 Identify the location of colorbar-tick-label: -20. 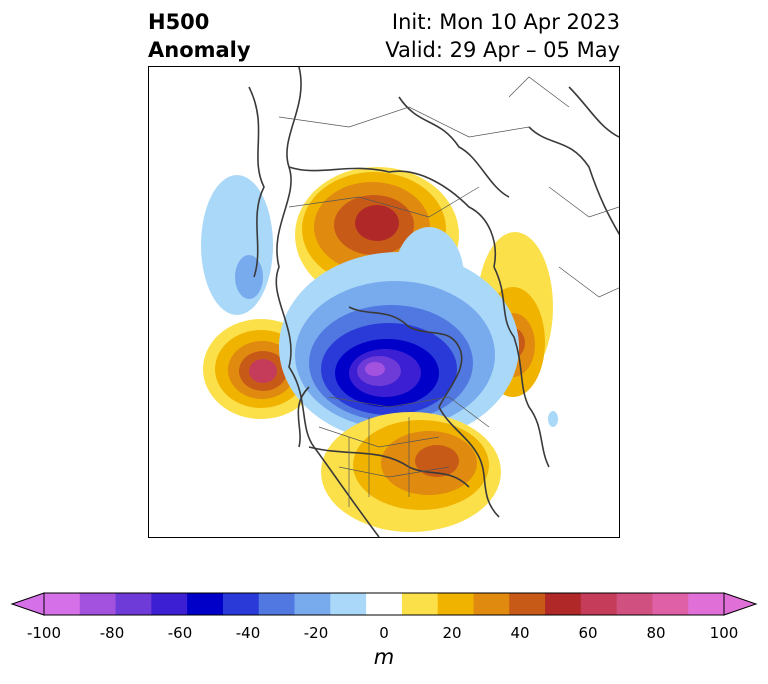
(316, 633).